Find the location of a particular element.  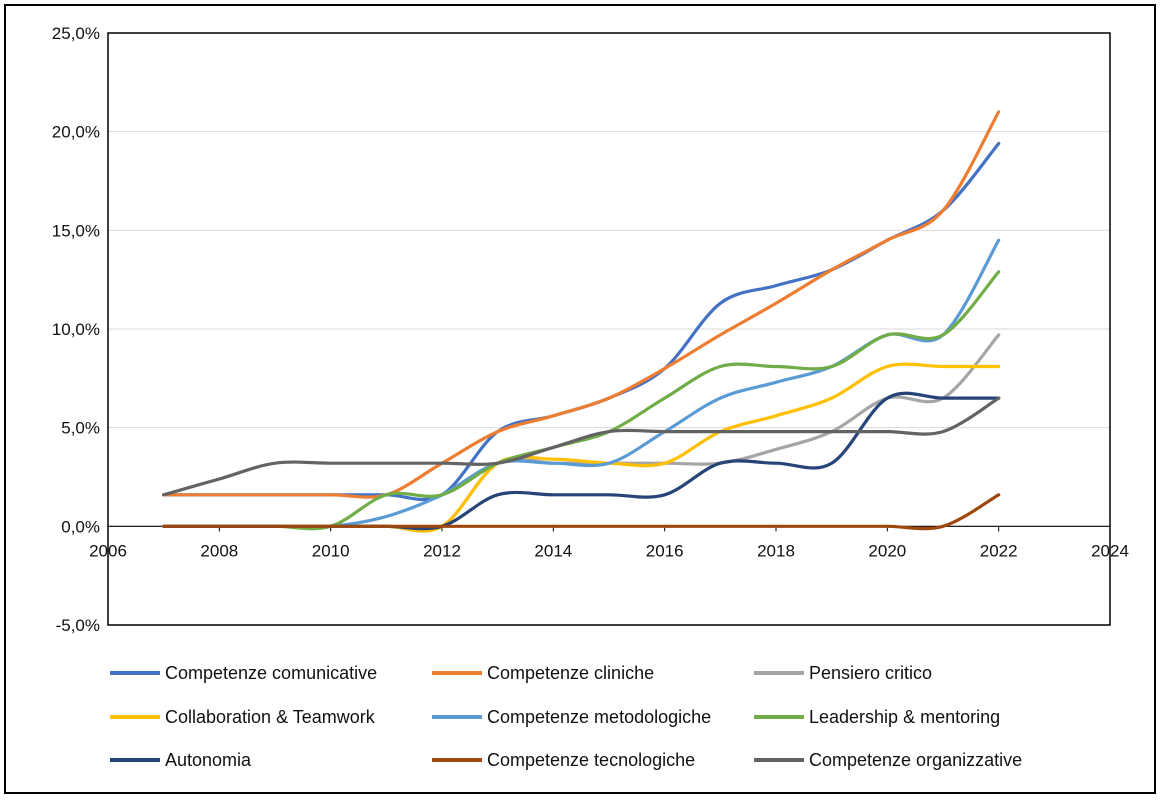

legend-label: Competenze cliniche is located at coordinates (570, 673).